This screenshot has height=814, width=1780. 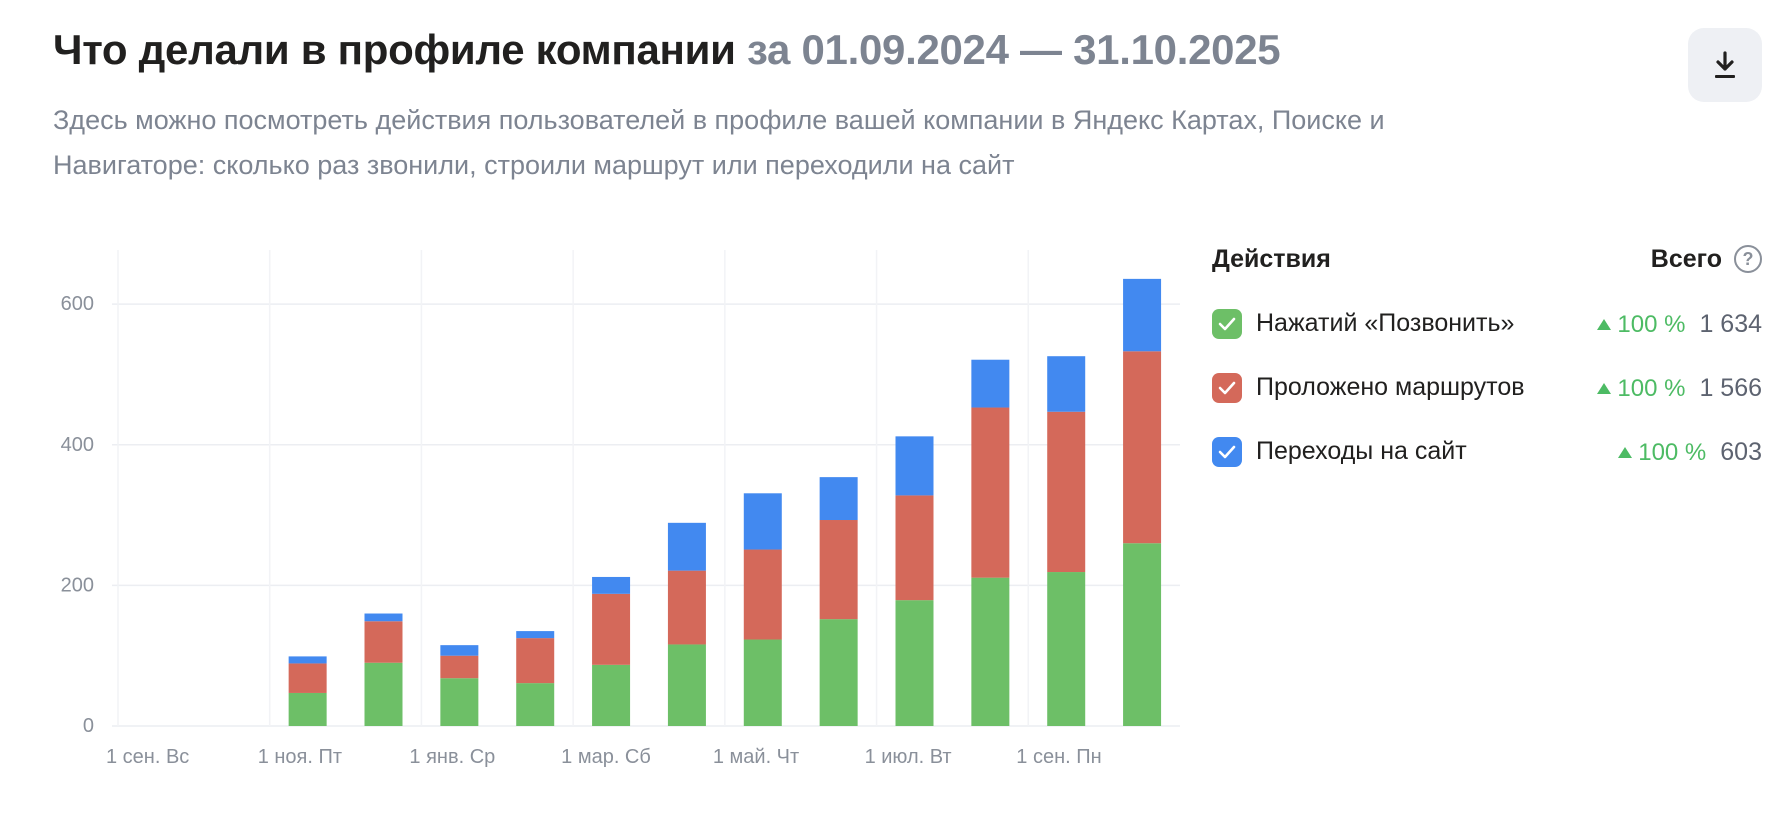 What do you see at coordinates (394, 49) in the screenshot?
I see `title-text: Что делали в профиле компании` at bounding box center [394, 49].